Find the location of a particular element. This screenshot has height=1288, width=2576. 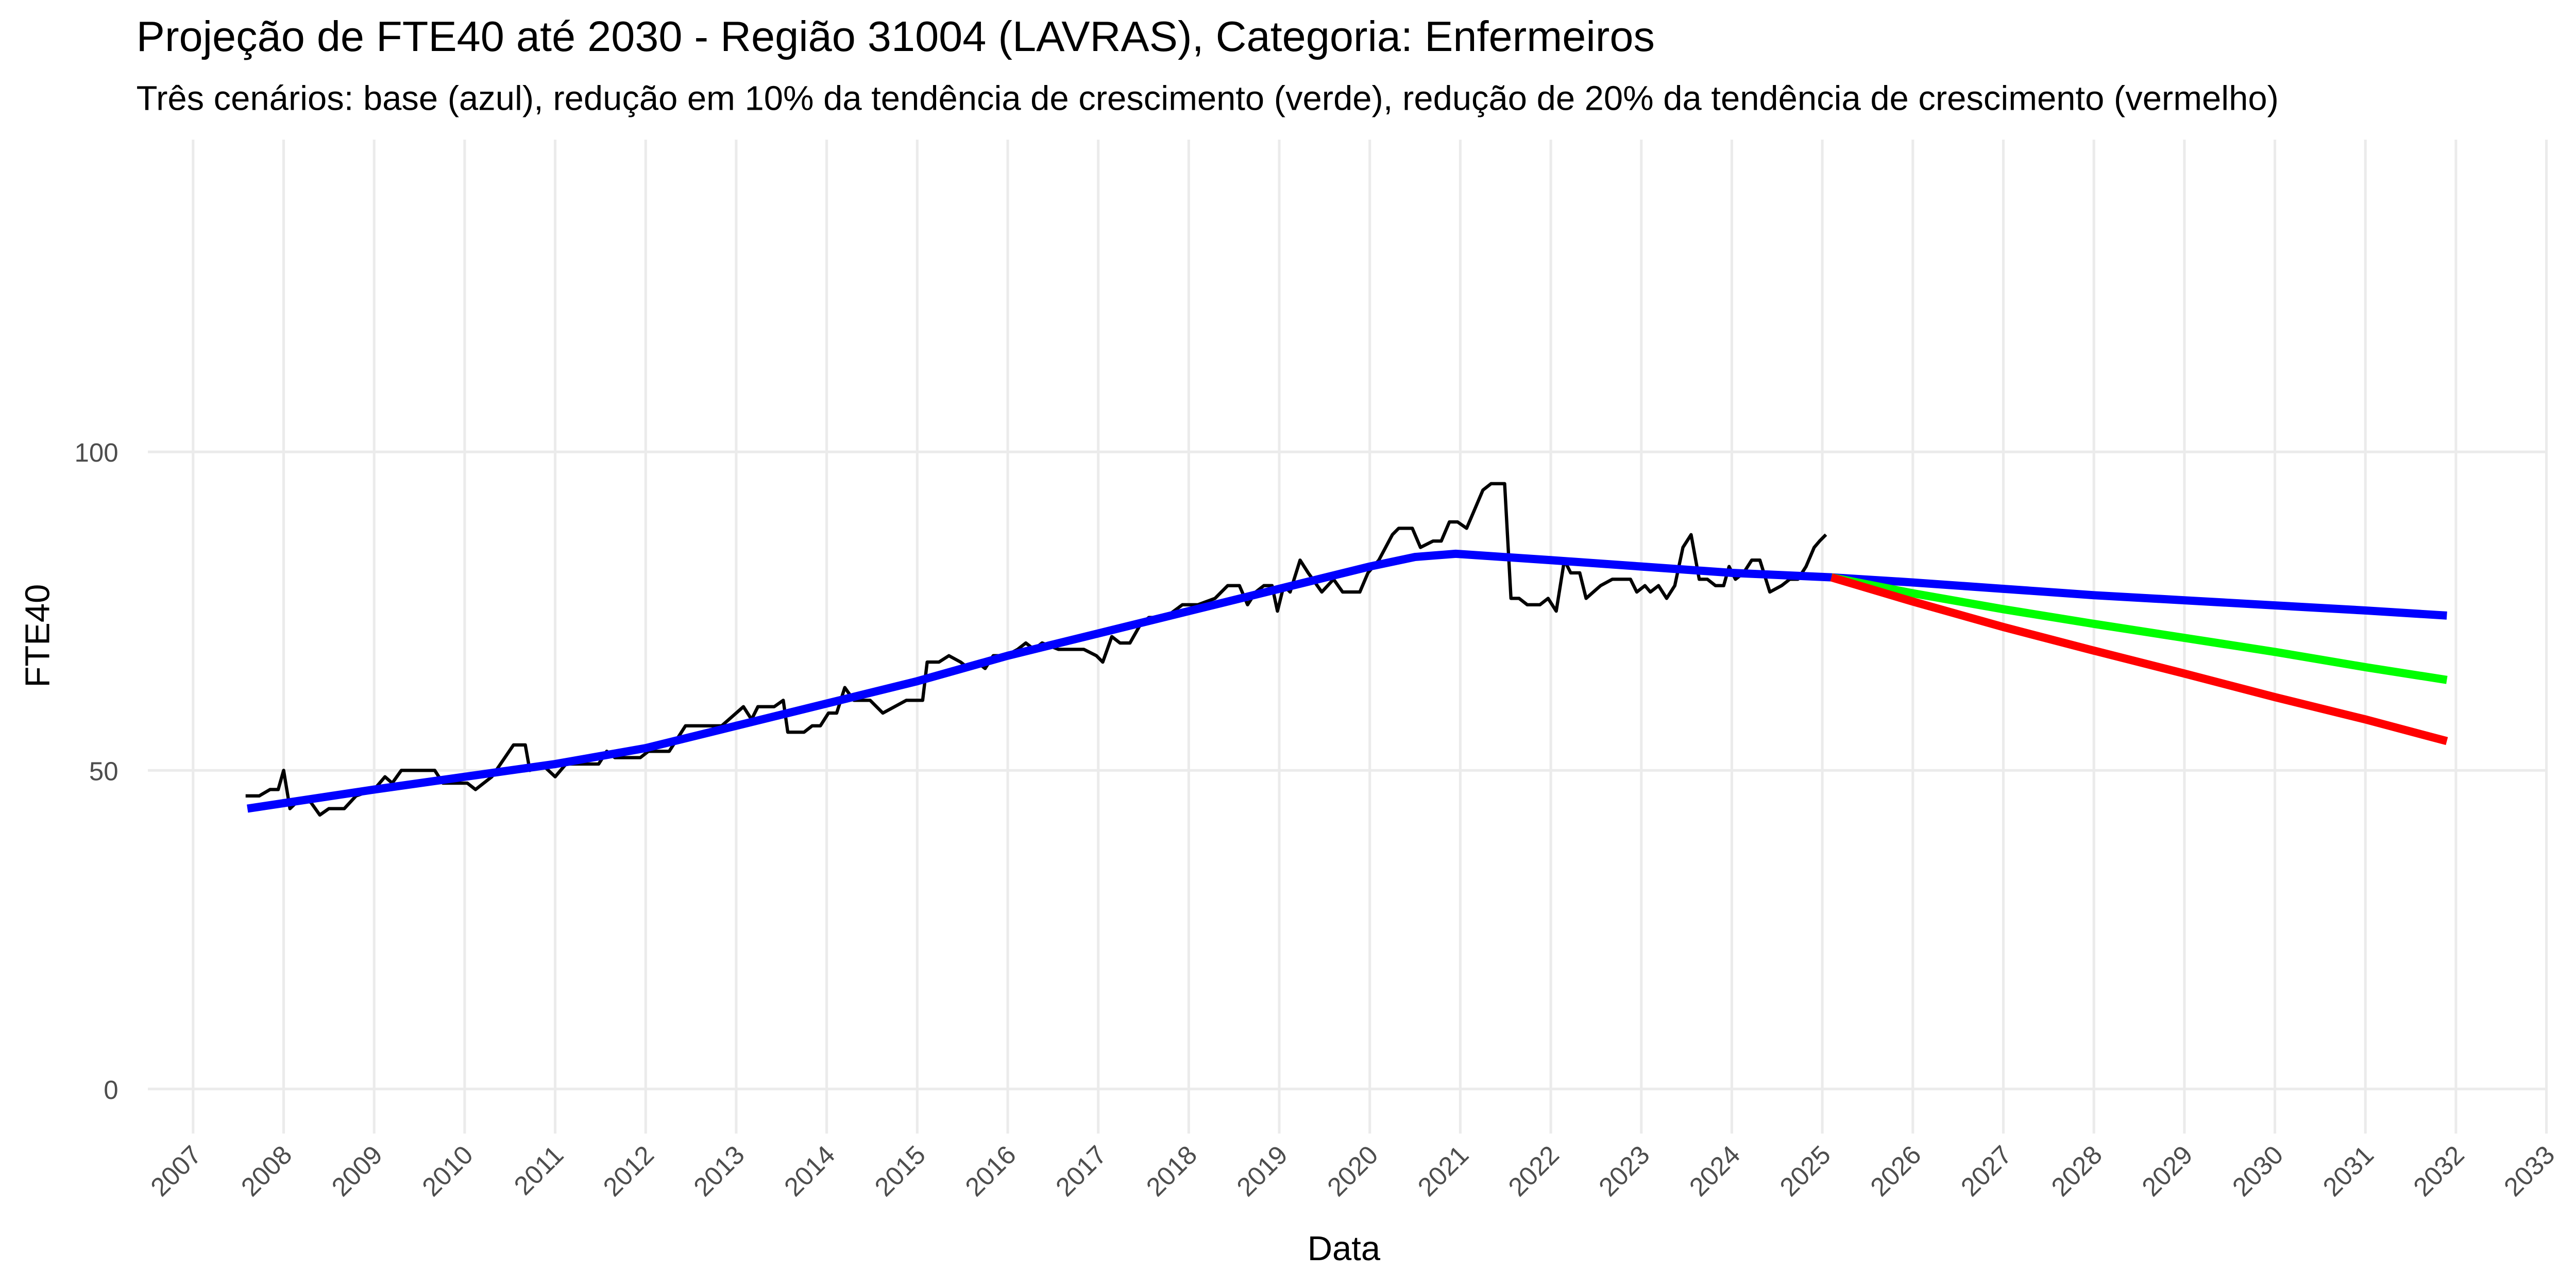

x-tick-label: 2013 is located at coordinates (719, 1171).